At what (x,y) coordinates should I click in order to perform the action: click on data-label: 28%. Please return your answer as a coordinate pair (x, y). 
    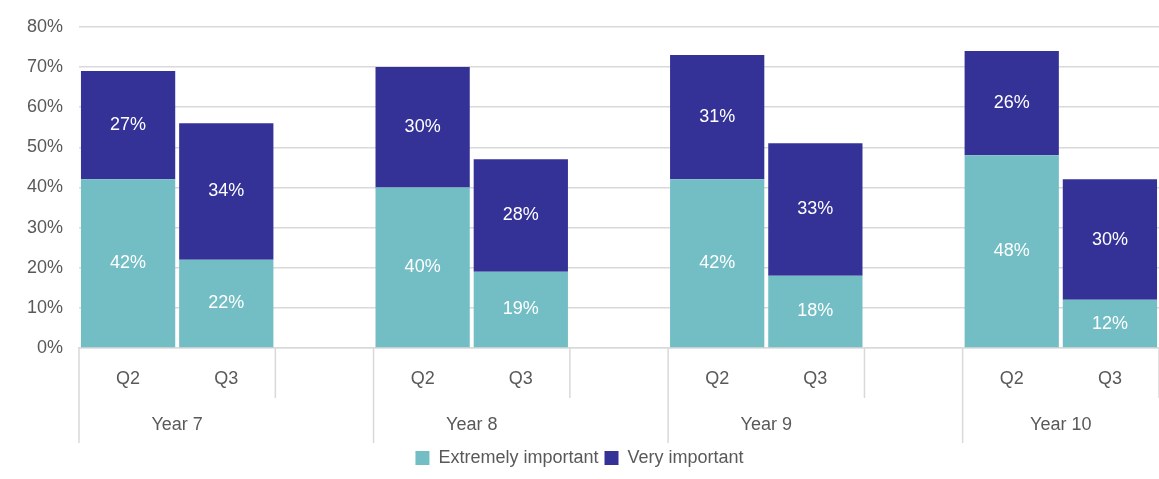
    Looking at the image, I should click on (520, 214).